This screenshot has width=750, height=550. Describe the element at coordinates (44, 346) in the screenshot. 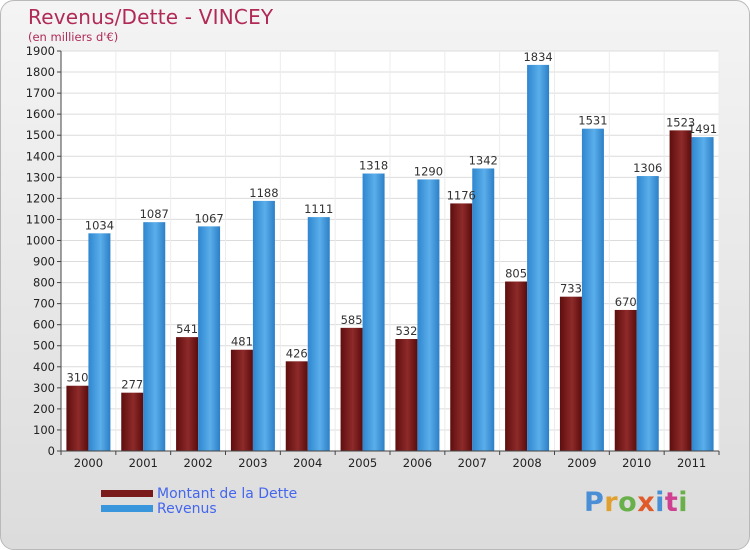

I see `y-tick-label: 500` at that location.